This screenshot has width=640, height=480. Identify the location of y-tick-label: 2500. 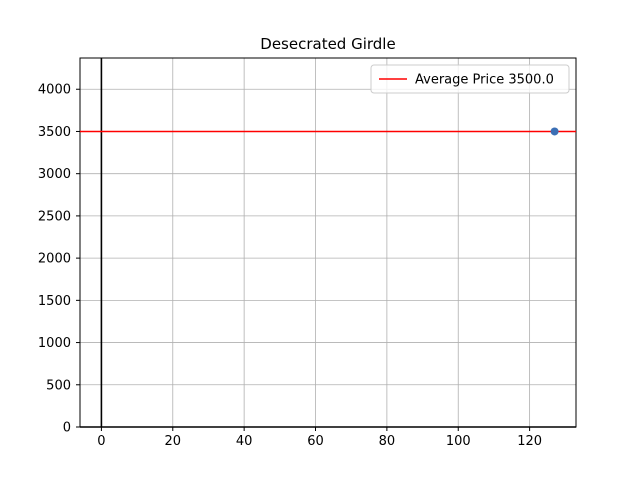
(54, 216).